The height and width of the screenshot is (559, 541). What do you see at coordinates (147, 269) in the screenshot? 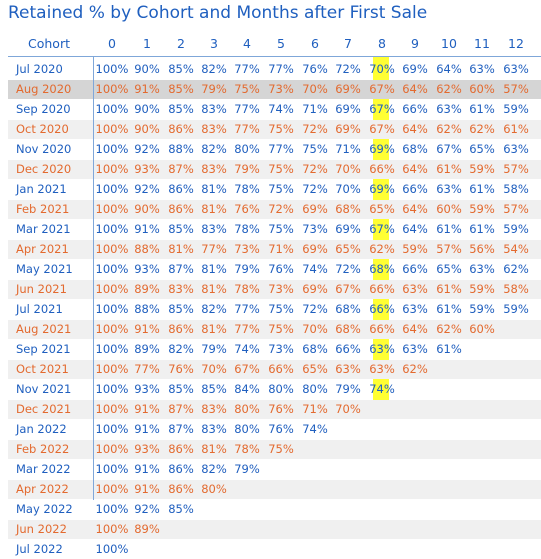
I see `retention-cell: 93%` at bounding box center [147, 269].